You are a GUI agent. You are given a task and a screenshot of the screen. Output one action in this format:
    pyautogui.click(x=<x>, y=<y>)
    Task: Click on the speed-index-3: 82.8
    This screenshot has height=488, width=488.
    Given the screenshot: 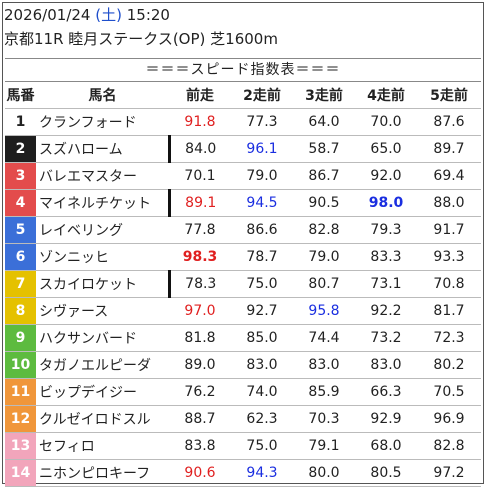 What is the action you would take?
    pyautogui.click(x=324, y=230)
    